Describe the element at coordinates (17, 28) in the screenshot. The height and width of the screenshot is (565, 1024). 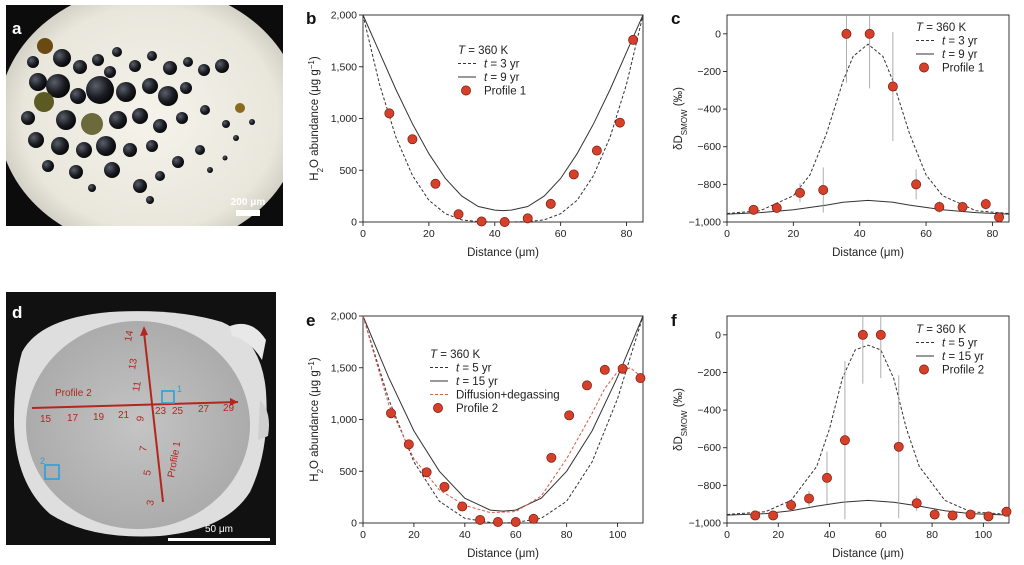
I see `panel-label-a: a` at that location.